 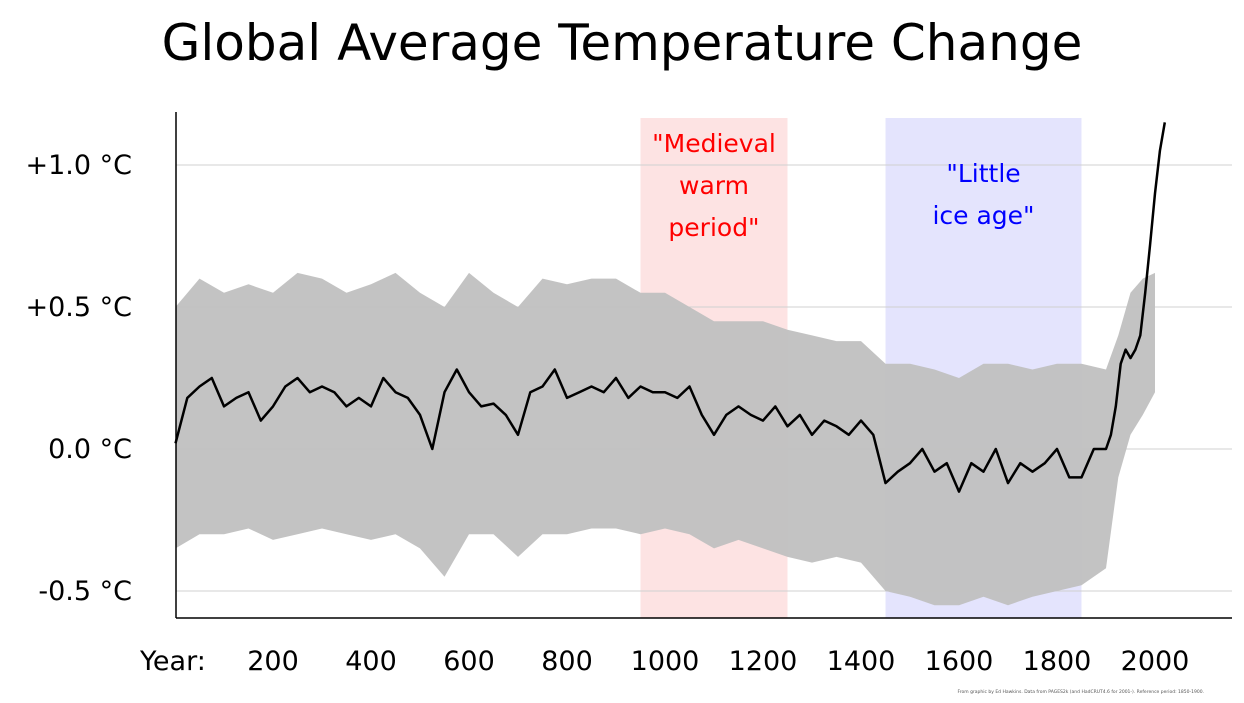 What do you see at coordinates (1057, 661) in the screenshot?
I see `x-tick-label: 1800` at bounding box center [1057, 661].